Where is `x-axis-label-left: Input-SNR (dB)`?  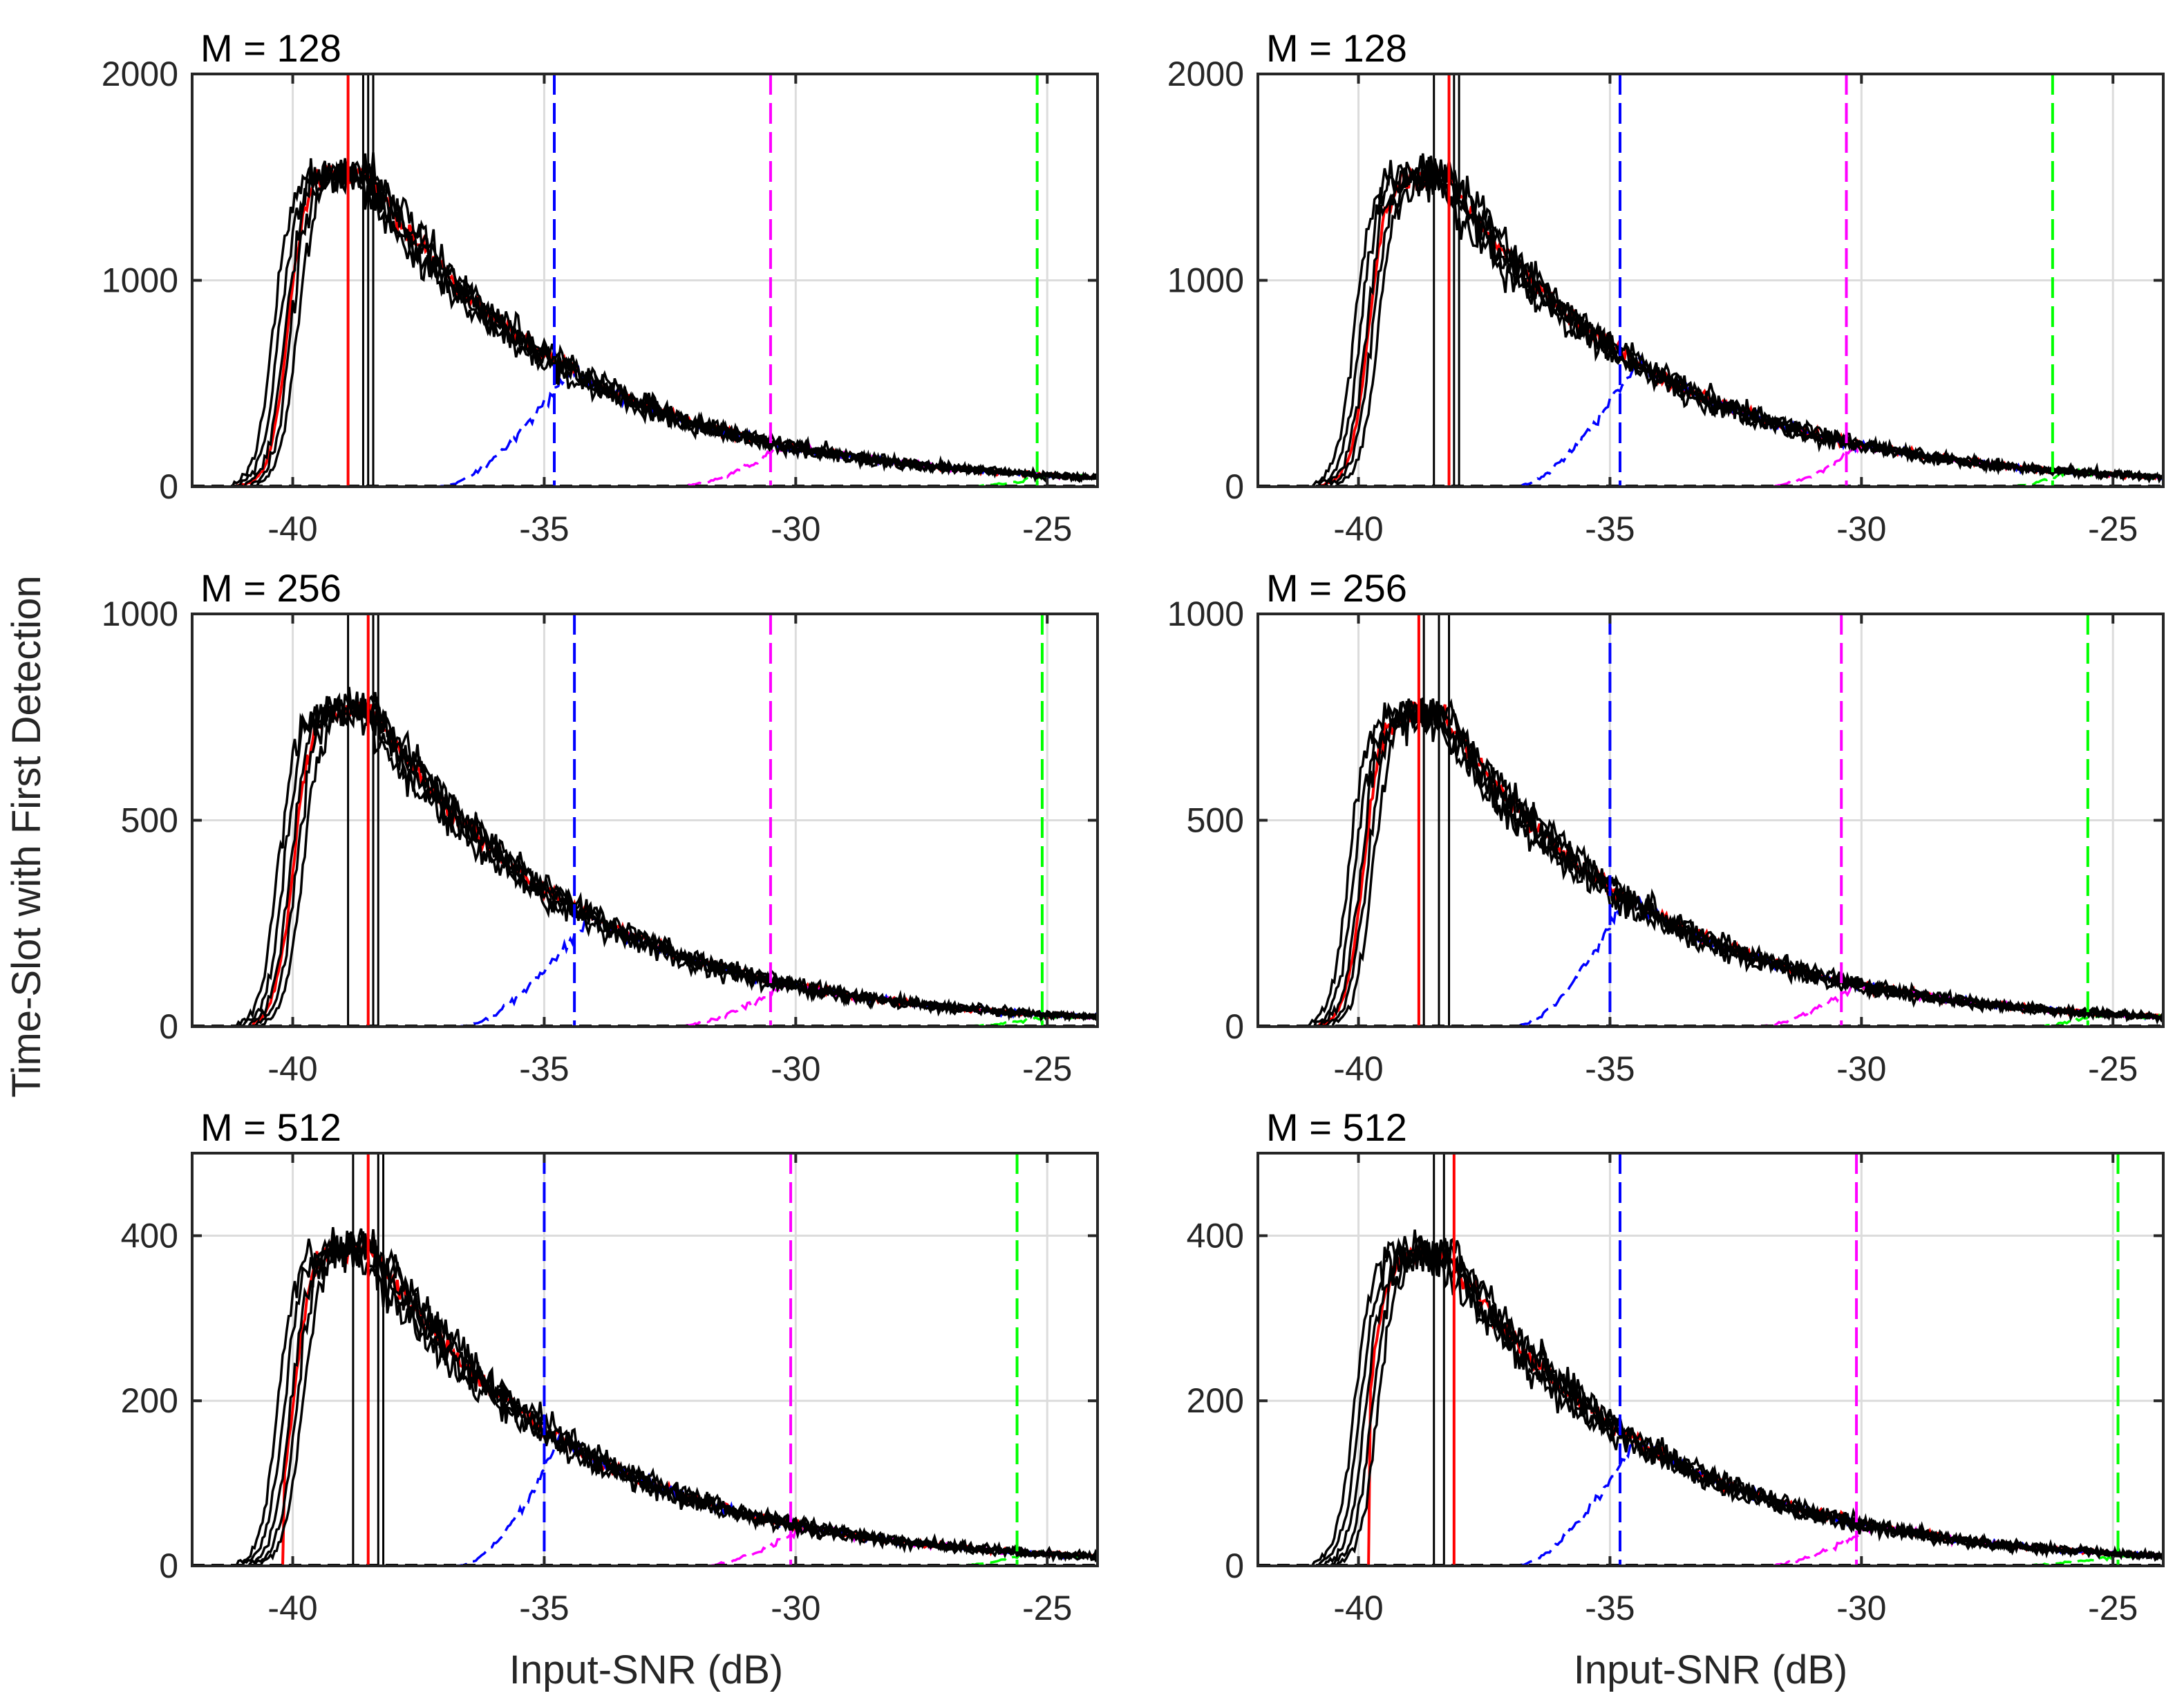
x-axis-label-left: Input-SNR (dB) is located at coordinates (646, 1669).